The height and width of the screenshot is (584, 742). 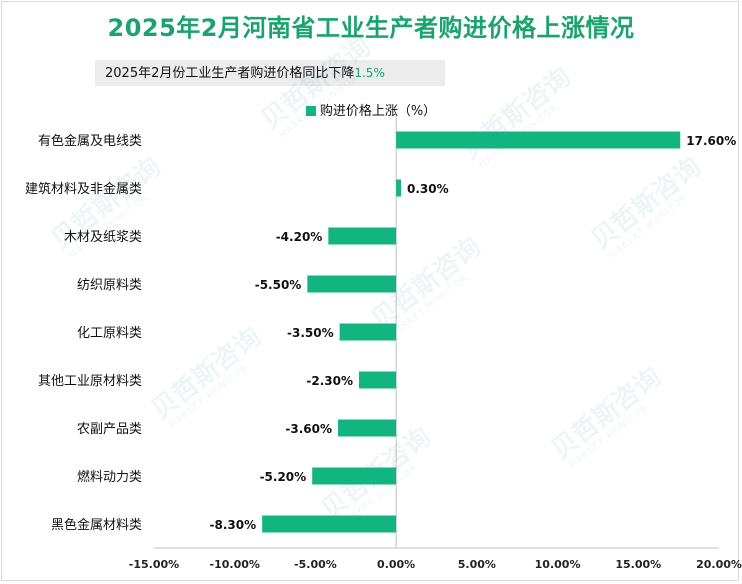 I want to click on value-label: 0.30%, so click(x=428, y=189).